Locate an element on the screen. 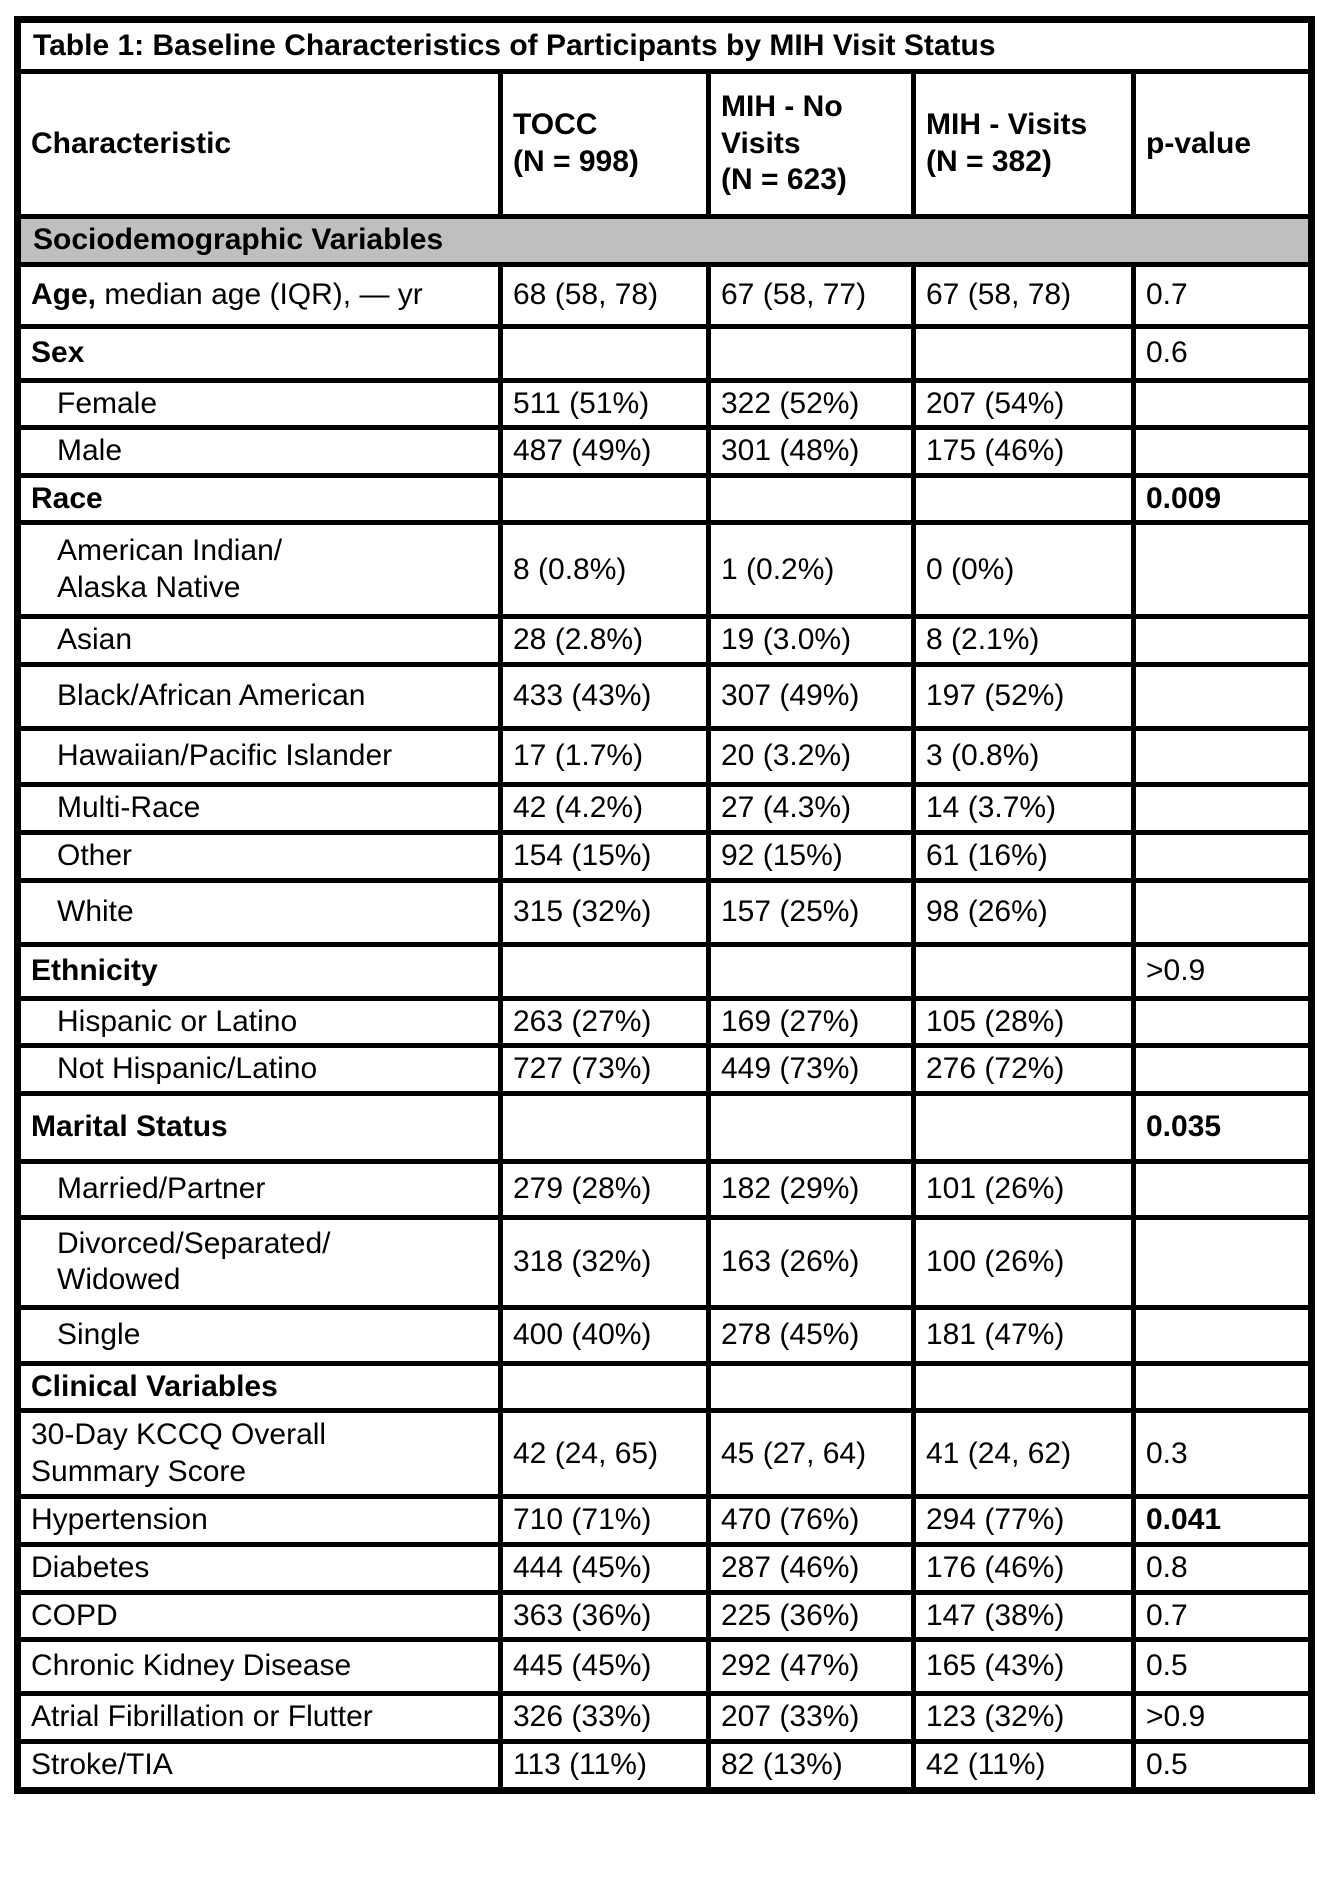 The width and height of the screenshot is (1324, 1890). value-cell-tocc: 263 (27%) is located at coordinates (604, 1022).